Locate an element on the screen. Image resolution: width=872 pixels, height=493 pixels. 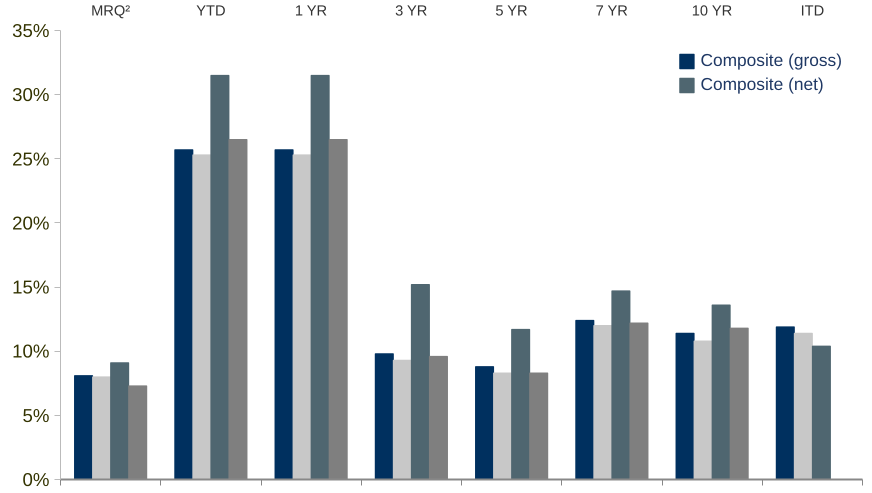
x-tick-label: 3 YR is located at coordinates (411, 12).